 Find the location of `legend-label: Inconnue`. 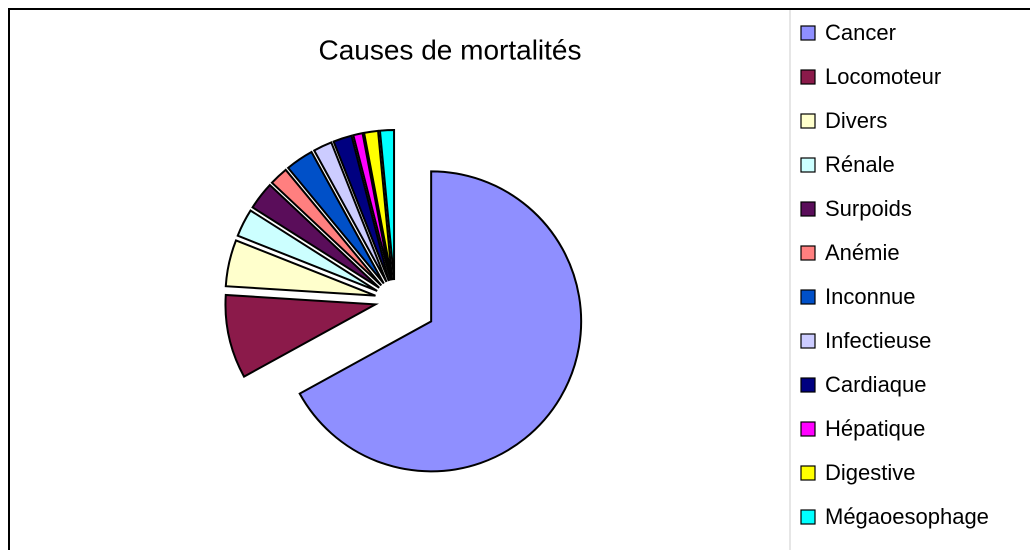

legend-label: Inconnue is located at coordinates (870, 296).